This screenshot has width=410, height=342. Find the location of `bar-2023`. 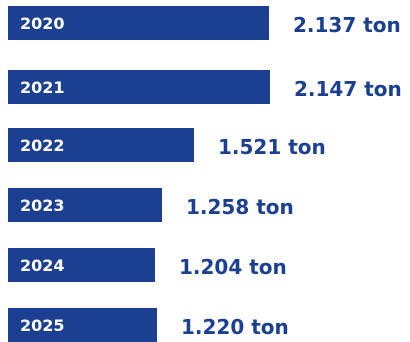

bar-2023 is located at coordinates (85, 205).